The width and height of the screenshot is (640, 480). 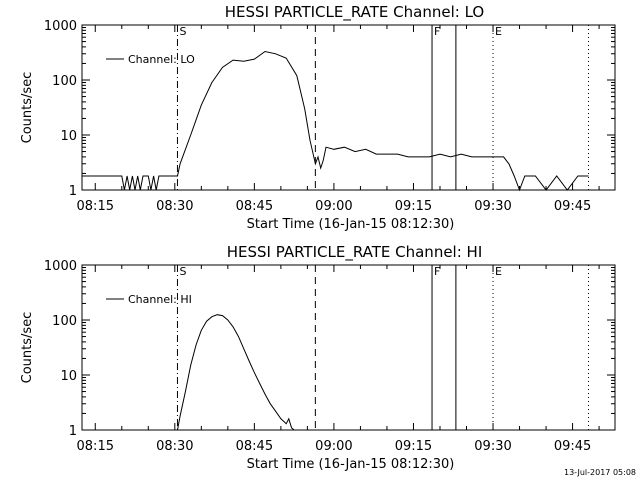 I want to click on footer-date: 13-Jul-2017 05:08, so click(x=599, y=472).